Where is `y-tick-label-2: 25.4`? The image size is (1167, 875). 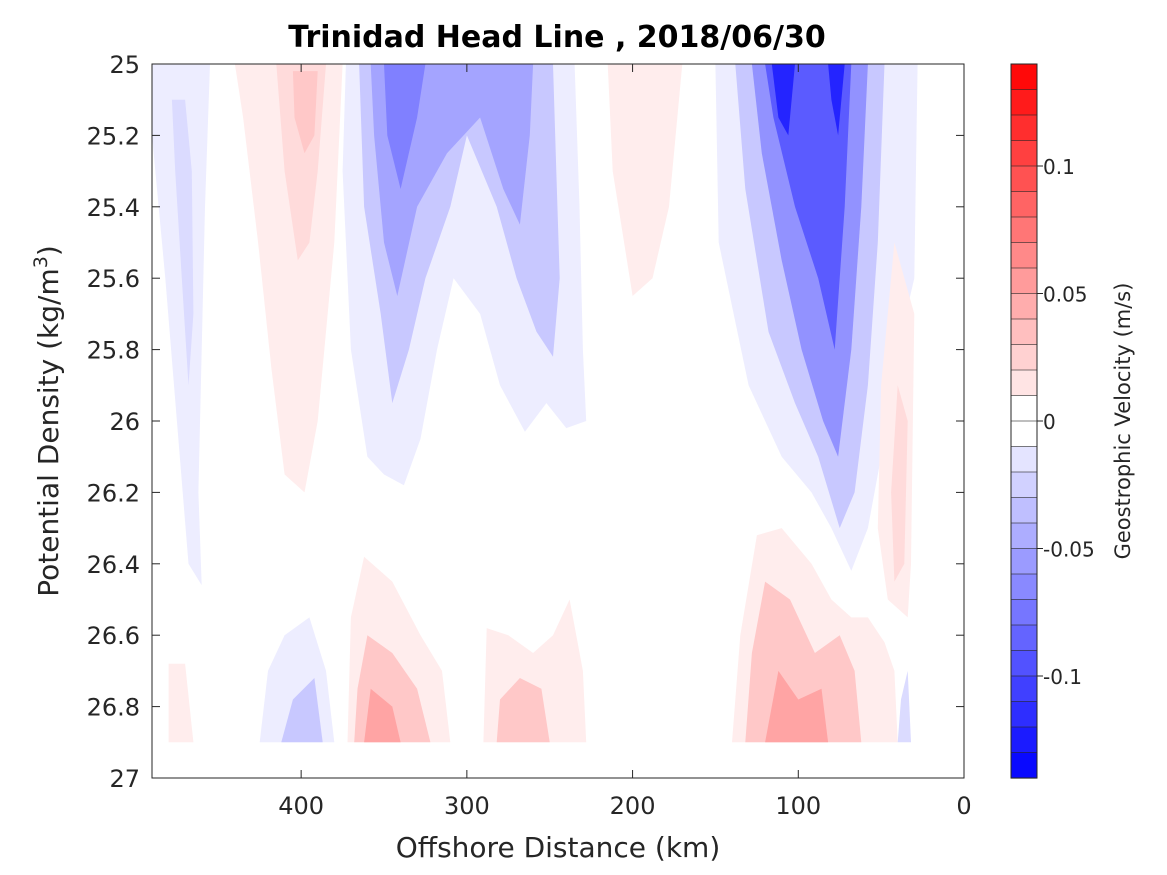 y-tick-label-2: 25.4 is located at coordinates (113, 208).